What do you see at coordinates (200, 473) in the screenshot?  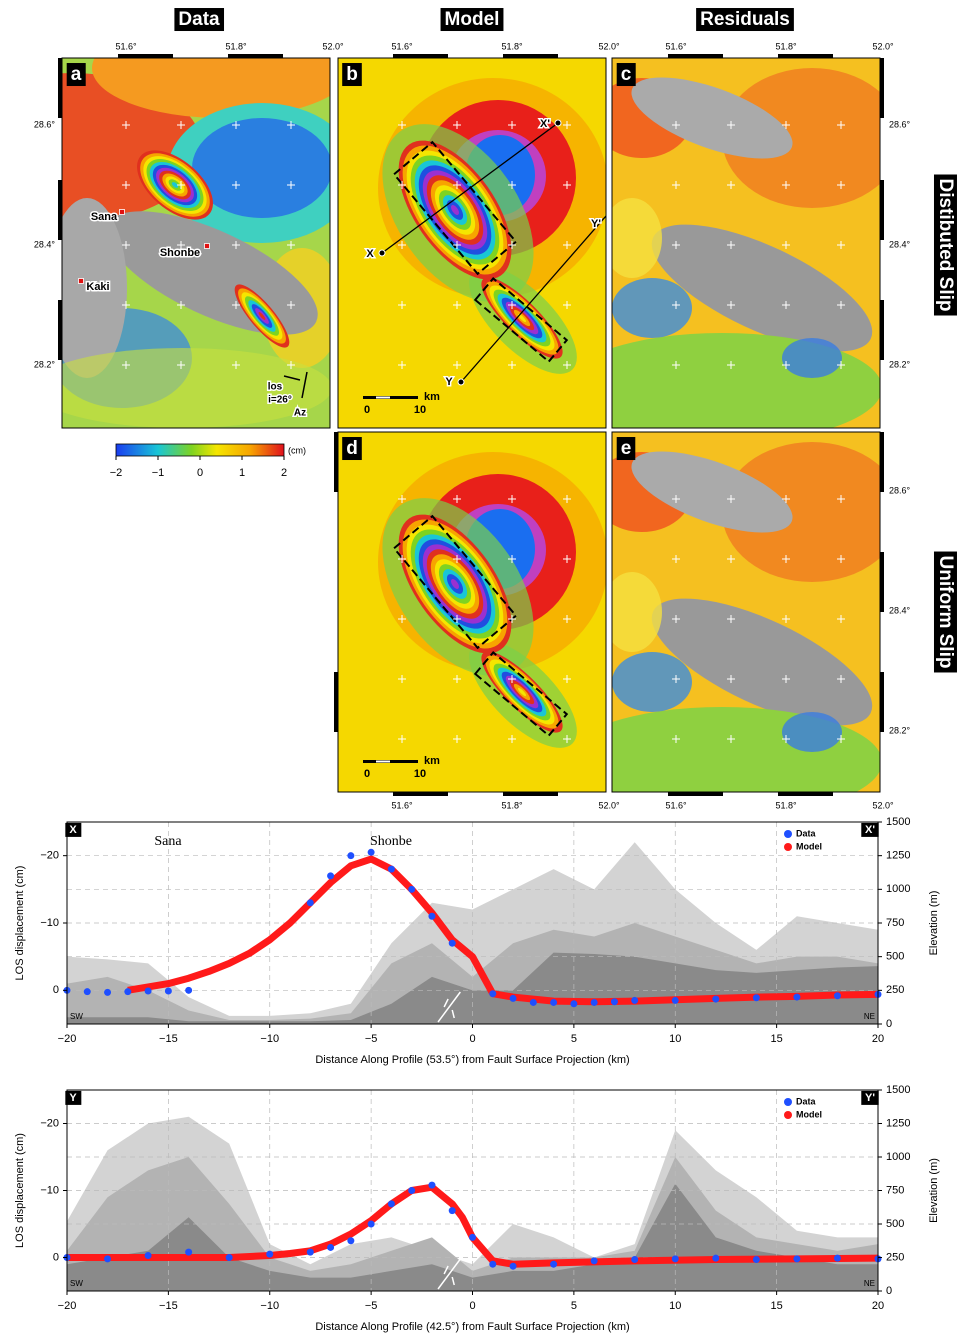 I see `colorbar-label: 0` at bounding box center [200, 473].